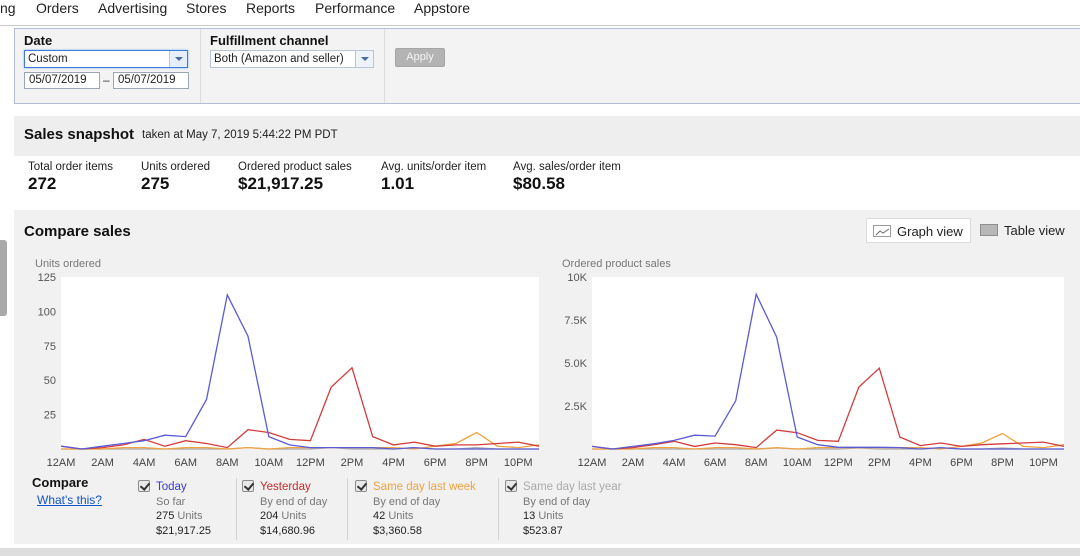  What do you see at coordinates (575, 364) in the screenshot?
I see `y-tick-label: 5.0K` at bounding box center [575, 364].